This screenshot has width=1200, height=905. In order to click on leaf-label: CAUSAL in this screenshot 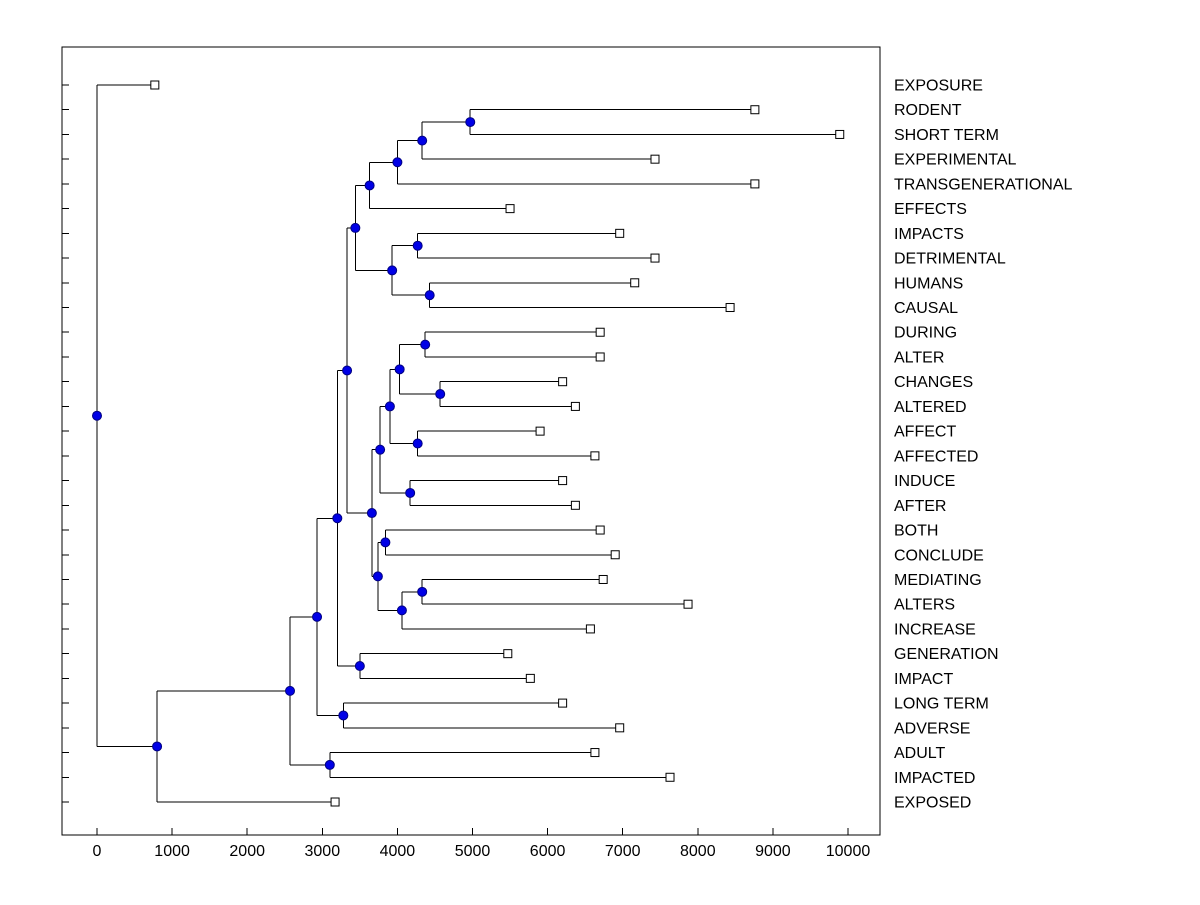, I will do `click(926, 308)`.